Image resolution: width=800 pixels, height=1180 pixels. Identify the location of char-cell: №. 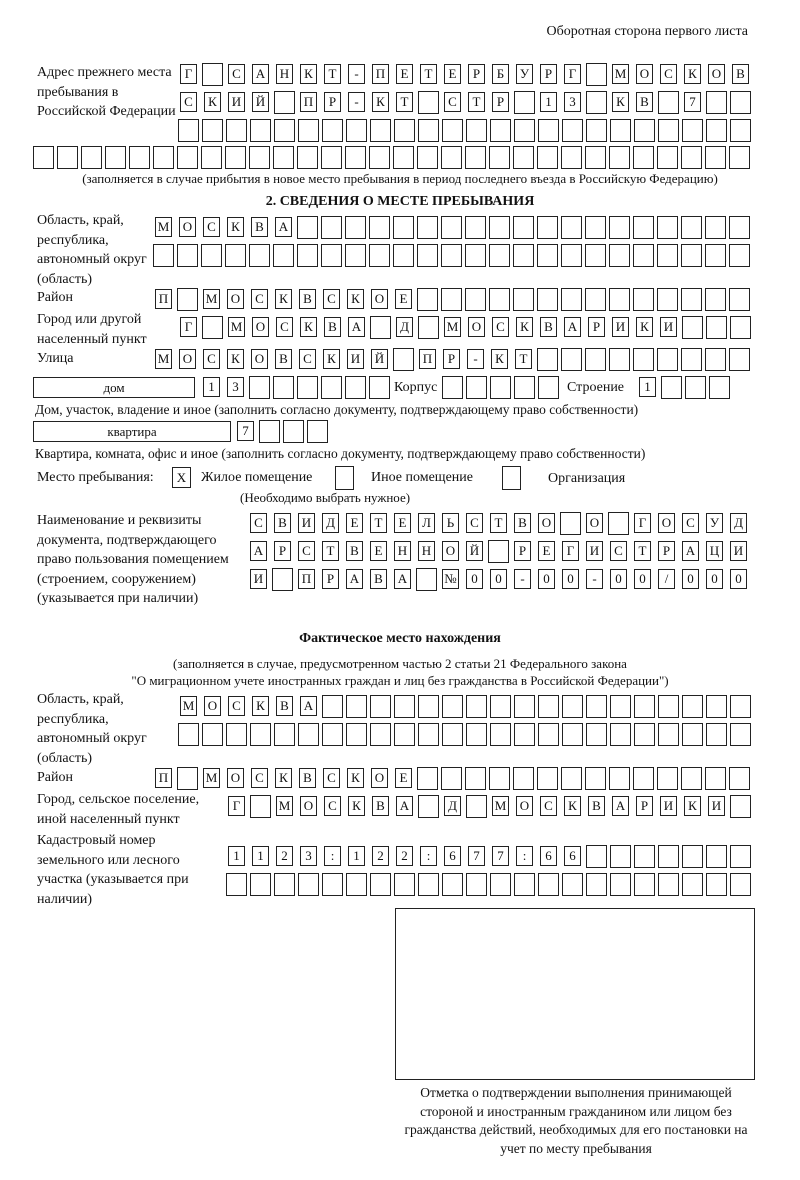
(450, 579).